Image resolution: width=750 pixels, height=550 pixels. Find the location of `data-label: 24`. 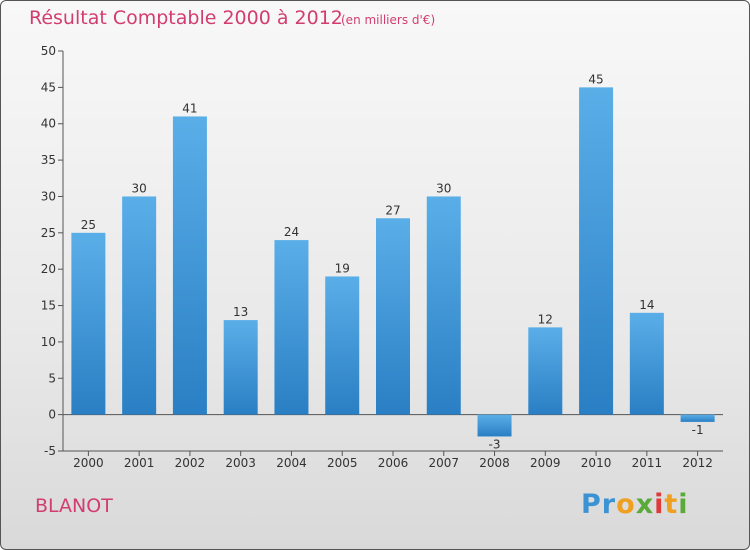

data-label: 24 is located at coordinates (291, 232).